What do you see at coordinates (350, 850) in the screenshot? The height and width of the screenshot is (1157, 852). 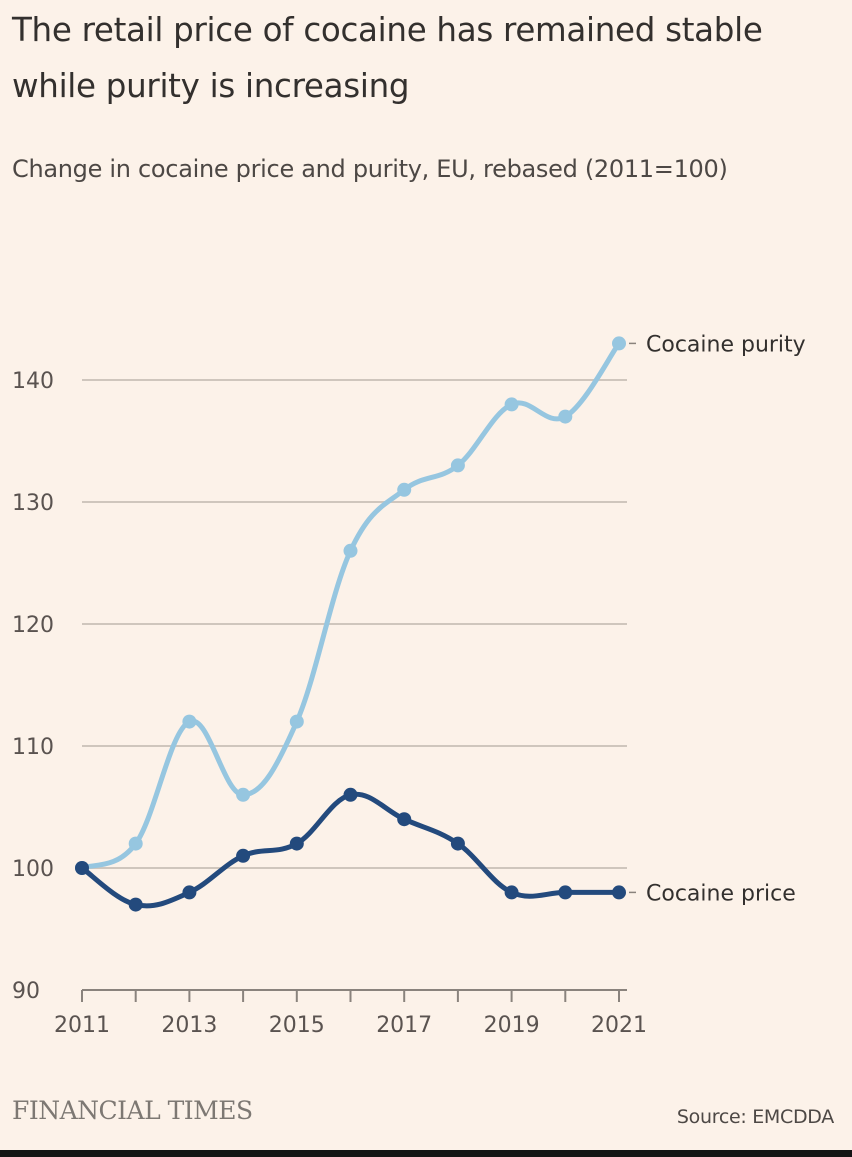 I see `line-cocaine-price` at bounding box center [350, 850].